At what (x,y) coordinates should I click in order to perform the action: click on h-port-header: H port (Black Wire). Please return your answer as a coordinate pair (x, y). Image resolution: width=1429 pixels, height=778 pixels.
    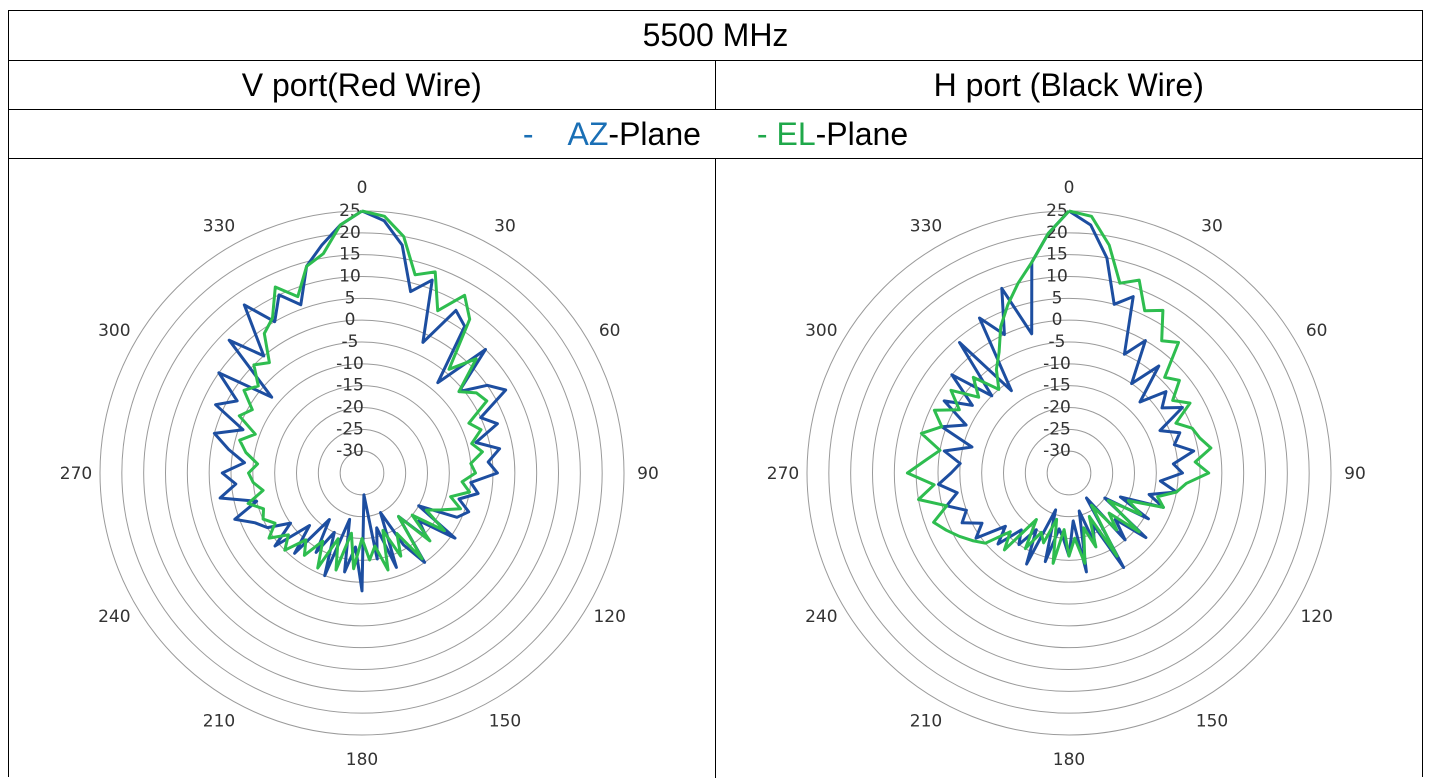
    Looking at the image, I should click on (1068, 84).